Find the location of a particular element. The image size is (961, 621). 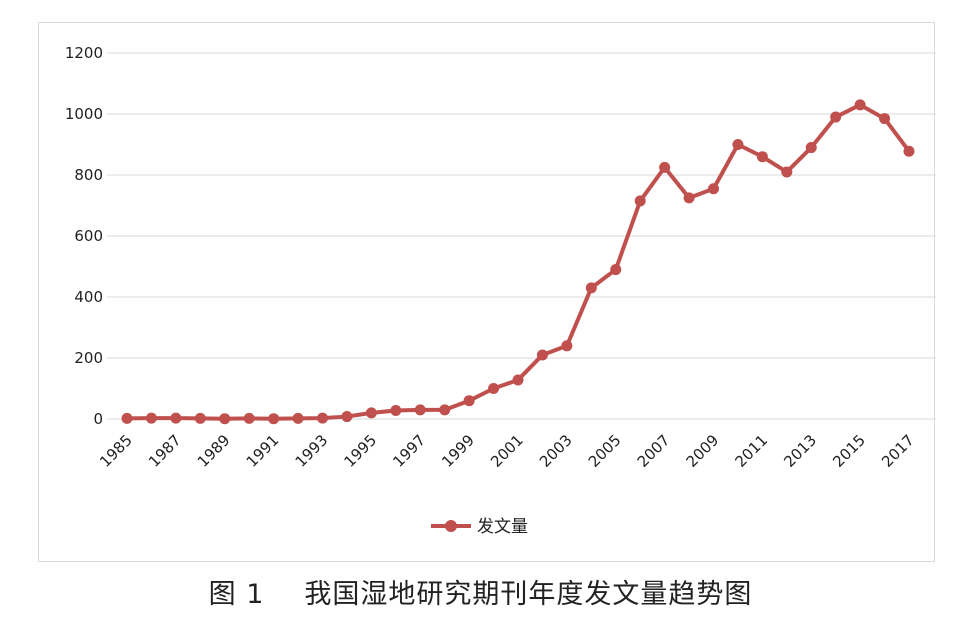

figure-caption: 图 1 我国湿地研究期刊年度发文量趋势图 is located at coordinates (480, 591).